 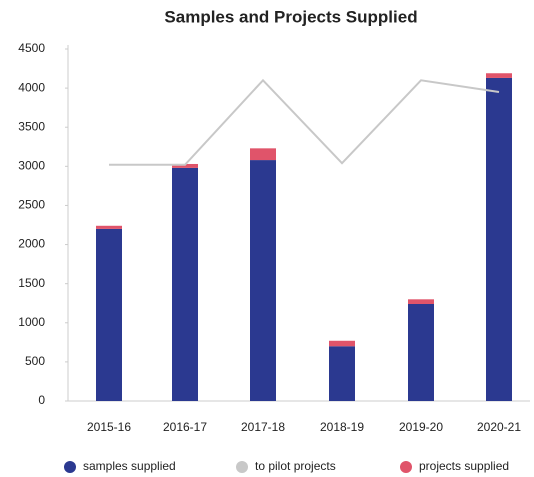 I want to click on y-tick-label: 0, so click(x=41, y=400).